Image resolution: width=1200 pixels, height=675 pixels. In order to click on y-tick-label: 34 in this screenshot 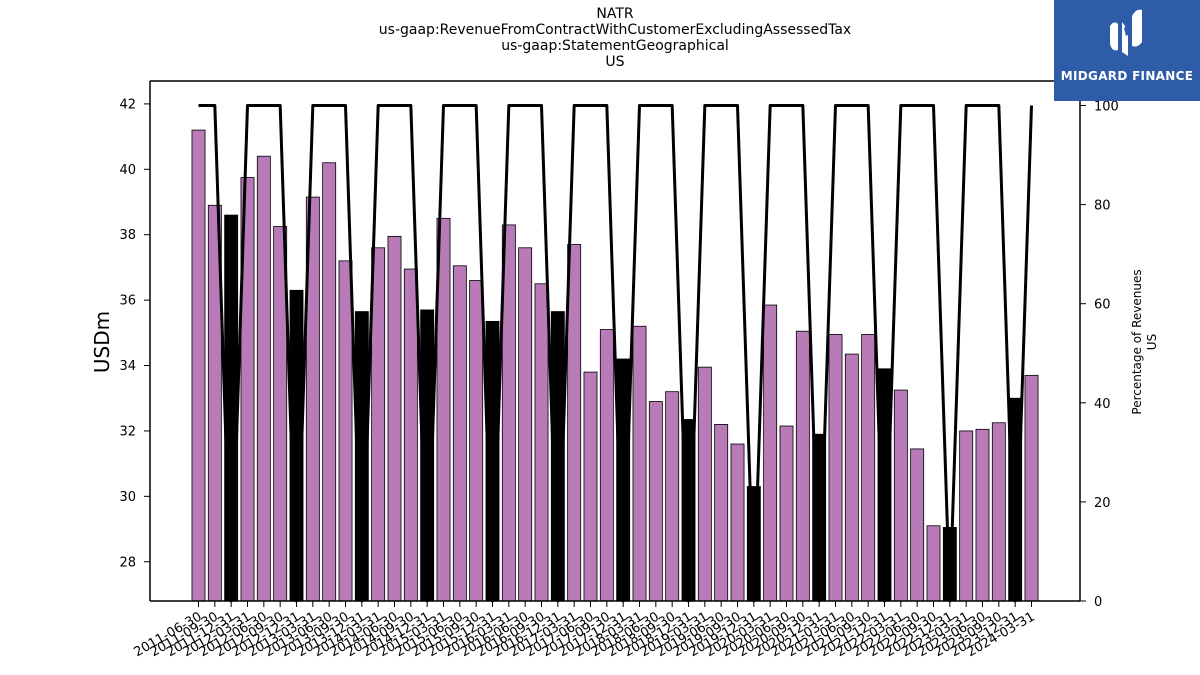, I will do `click(127, 366)`.